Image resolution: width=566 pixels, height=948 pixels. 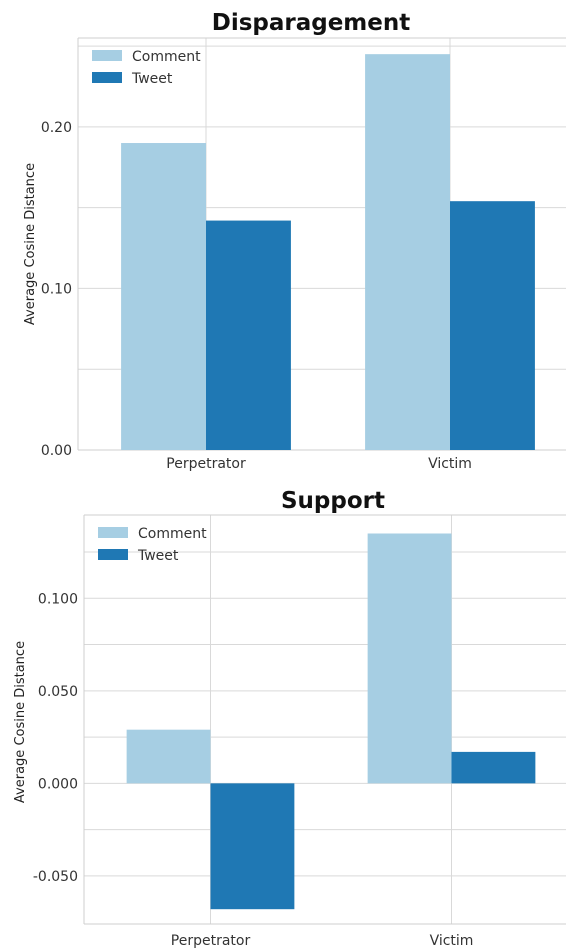 I want to click on y-tick-label: 0.20, so click(x=56, y=128).